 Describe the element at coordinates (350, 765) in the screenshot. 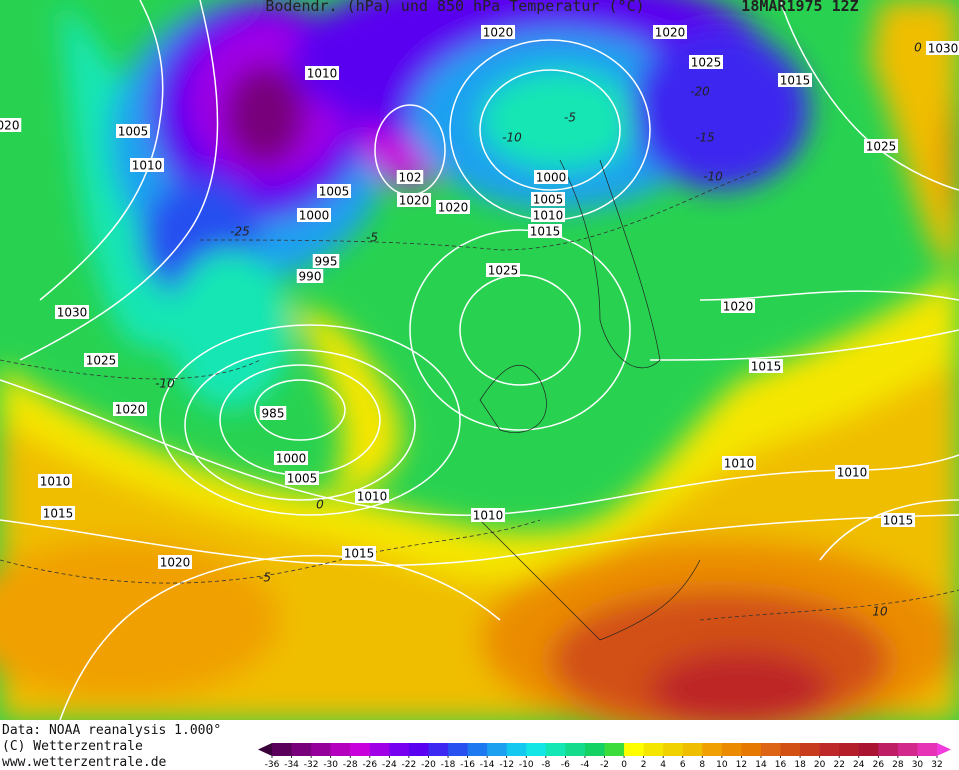

I see `colorbar-tick-label: -28` at that location.